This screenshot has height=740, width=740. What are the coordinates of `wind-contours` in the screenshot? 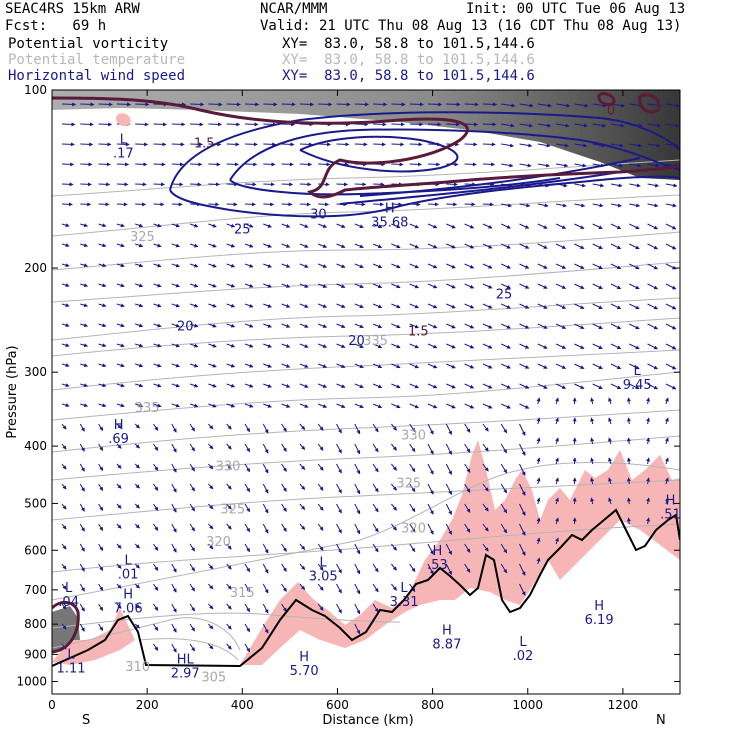 It's located at (424, 164).